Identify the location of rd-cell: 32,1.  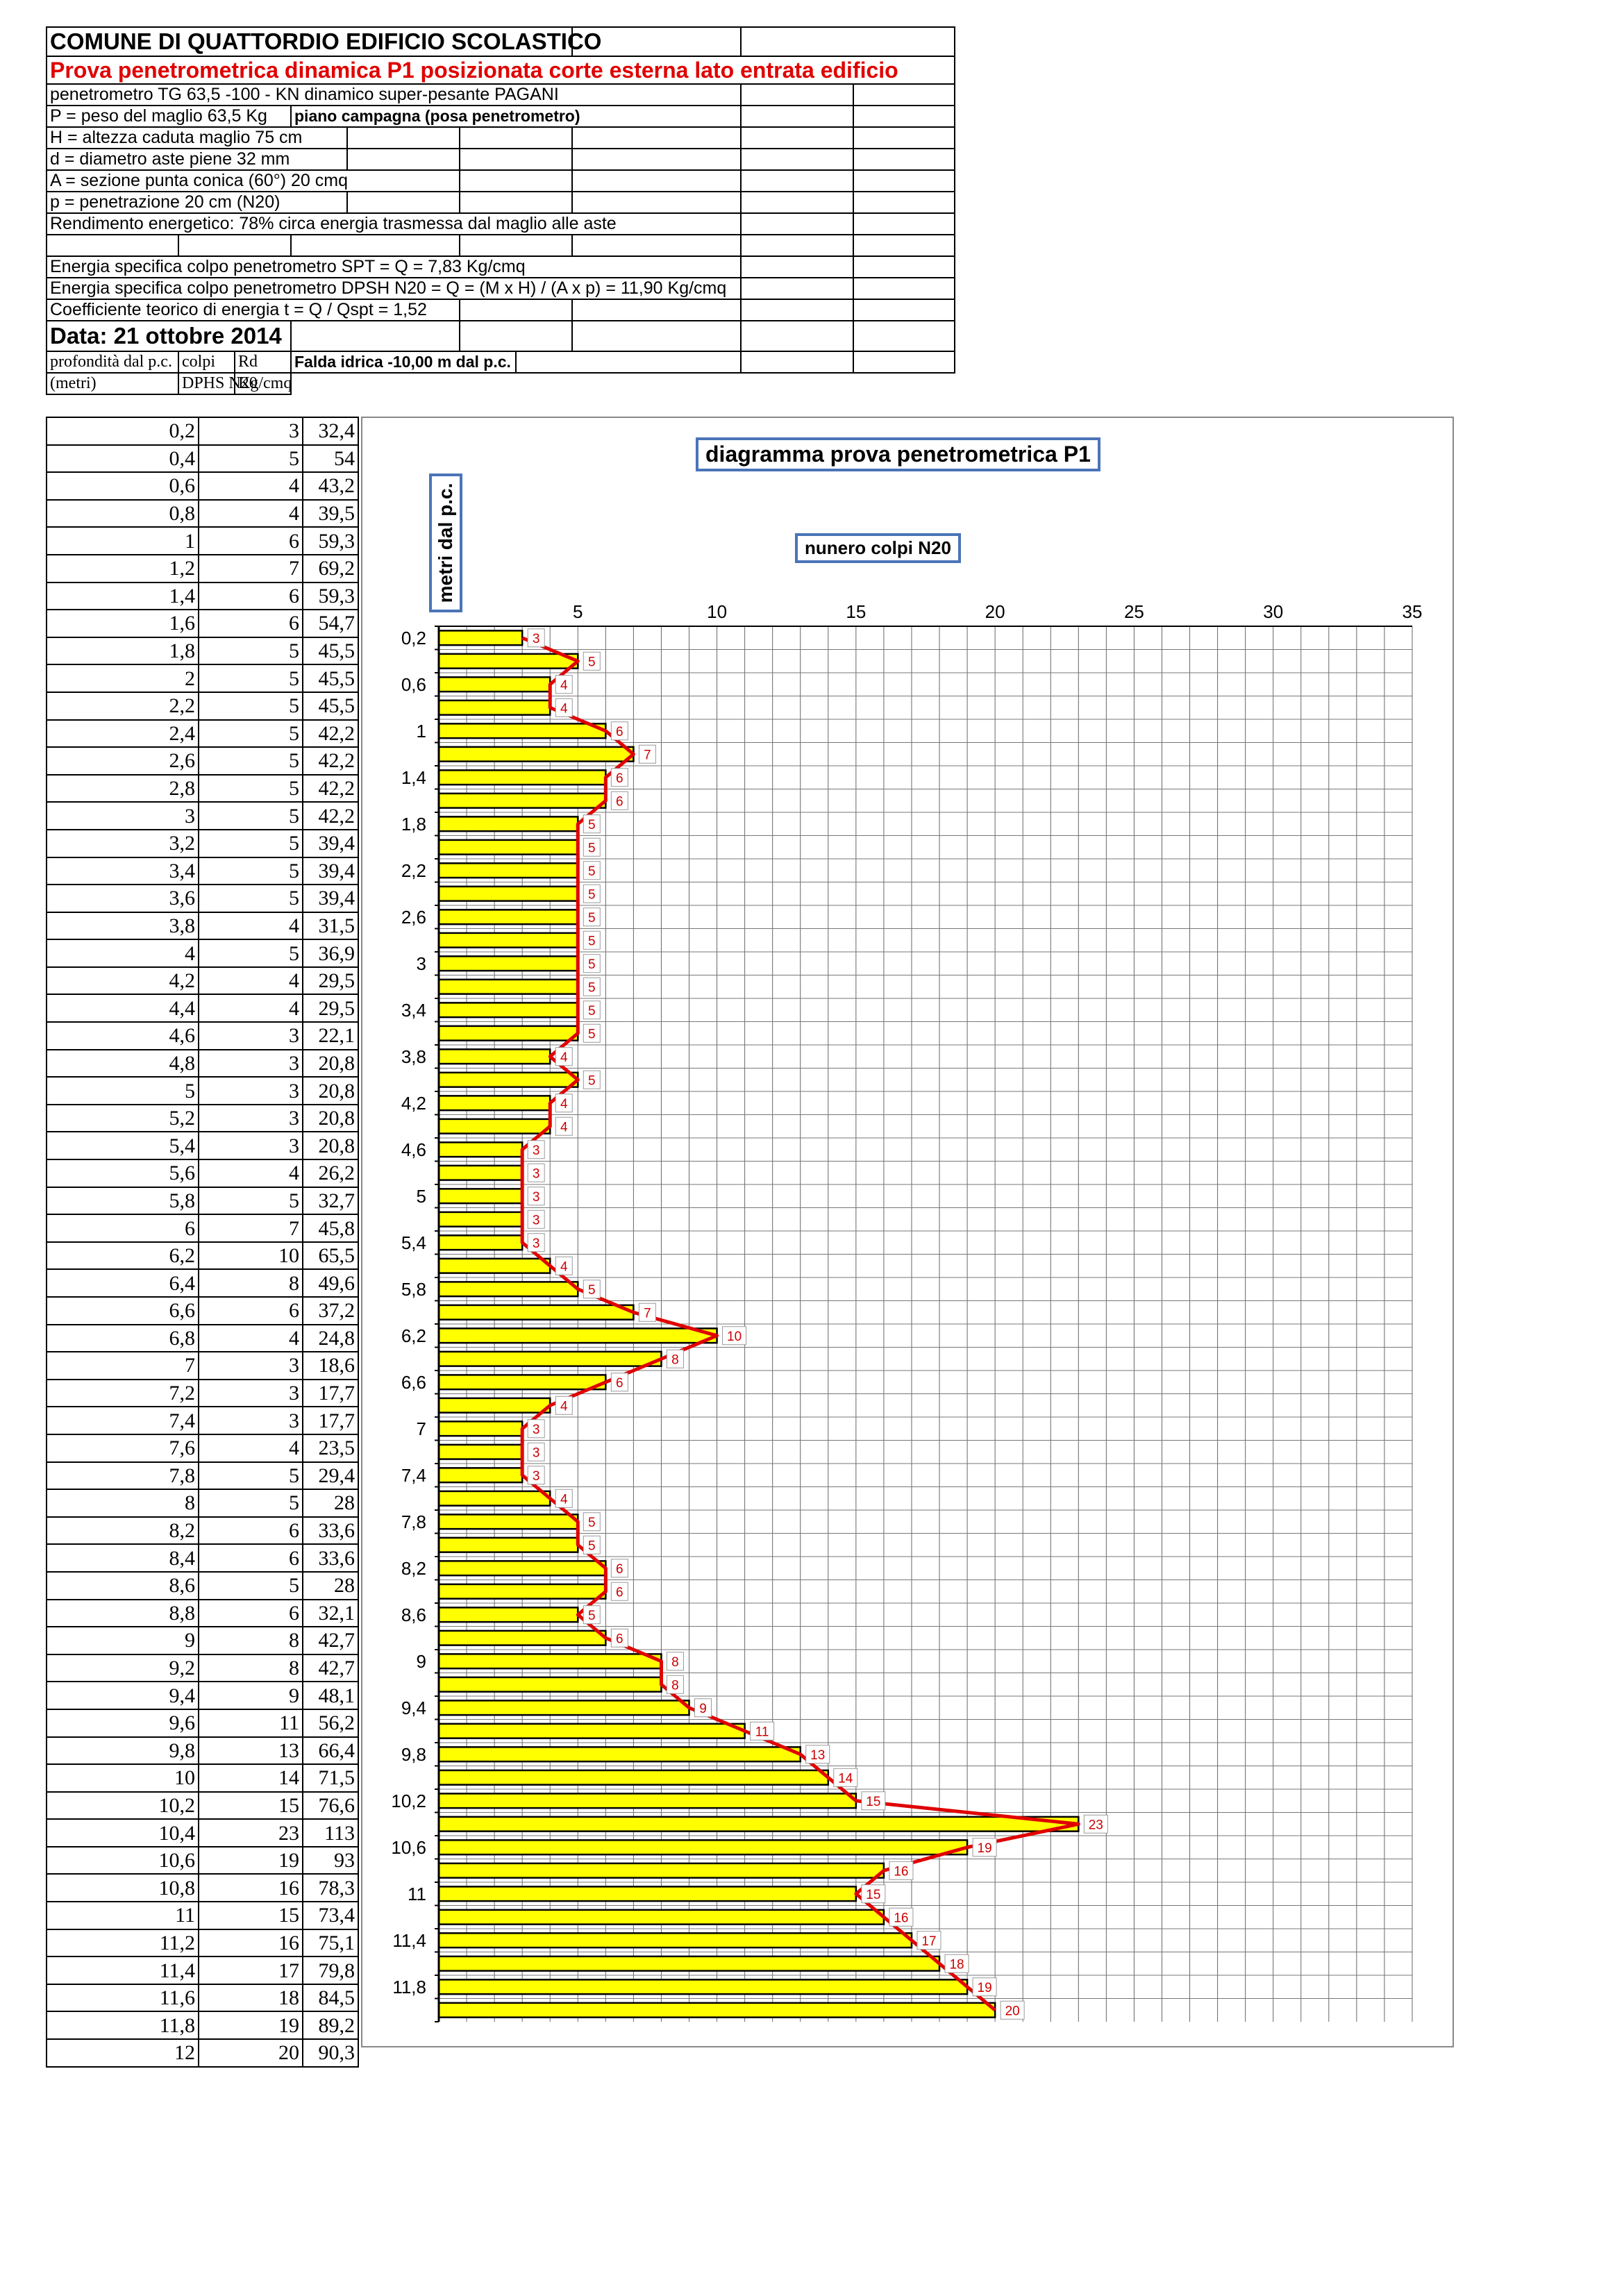
(330, 1613).